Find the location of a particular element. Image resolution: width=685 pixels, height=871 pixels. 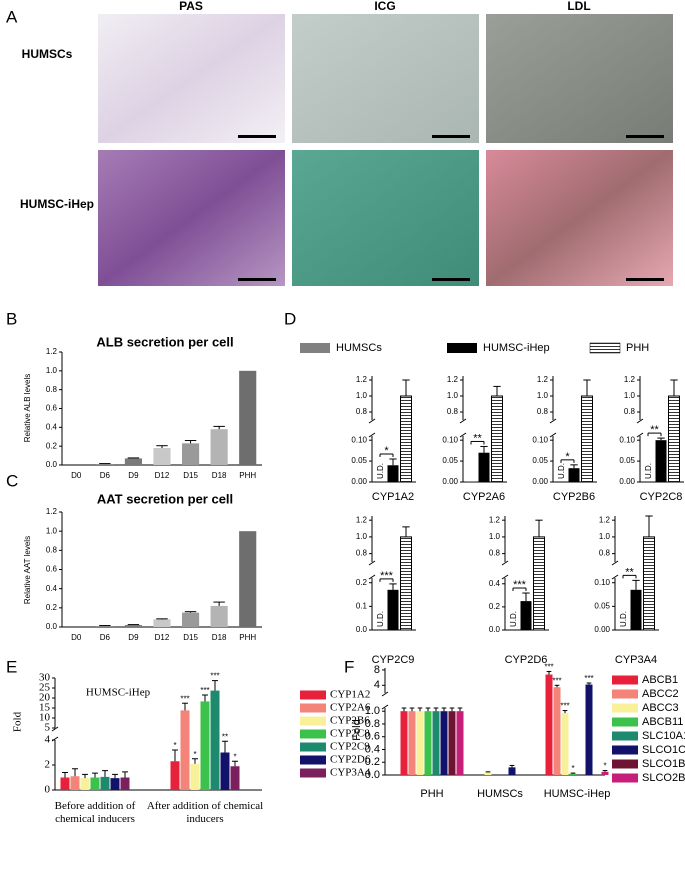

x-tick-label: PHH is located at coordinates (247, 637).